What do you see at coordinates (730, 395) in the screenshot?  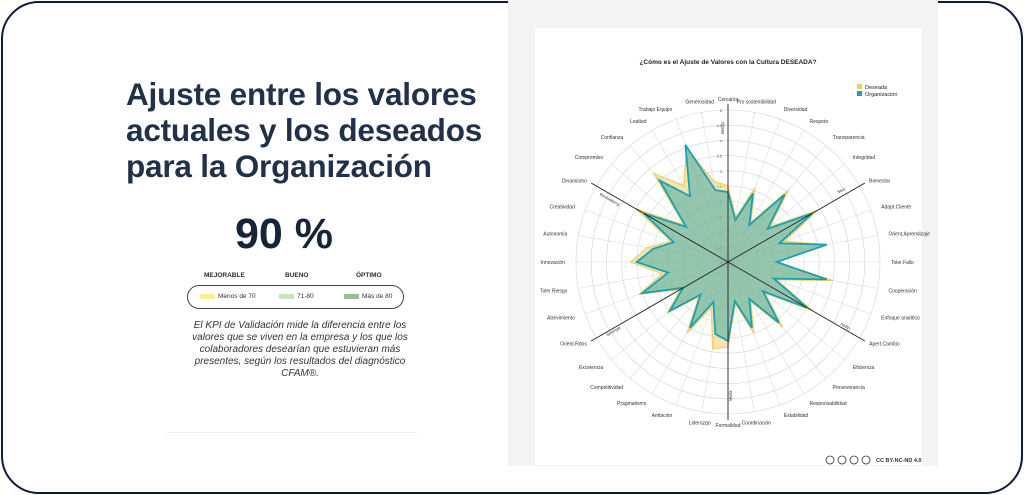 I see `quadrant-label: Metta` at bounding box center [730, 395].